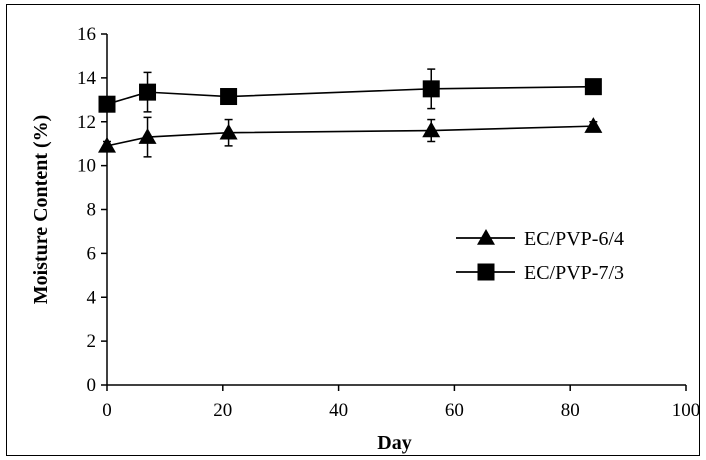 The width and height of the screenshot is (706, 460). I want to click on x-tick-label: 20, so click(222, 410).